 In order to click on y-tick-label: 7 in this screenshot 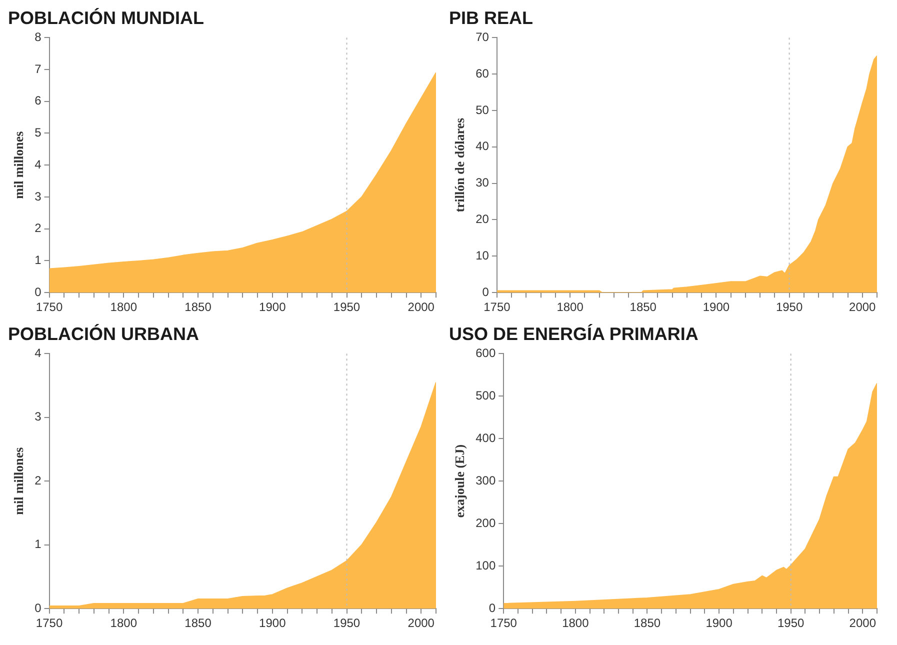, I will do `click(38, 69)`.